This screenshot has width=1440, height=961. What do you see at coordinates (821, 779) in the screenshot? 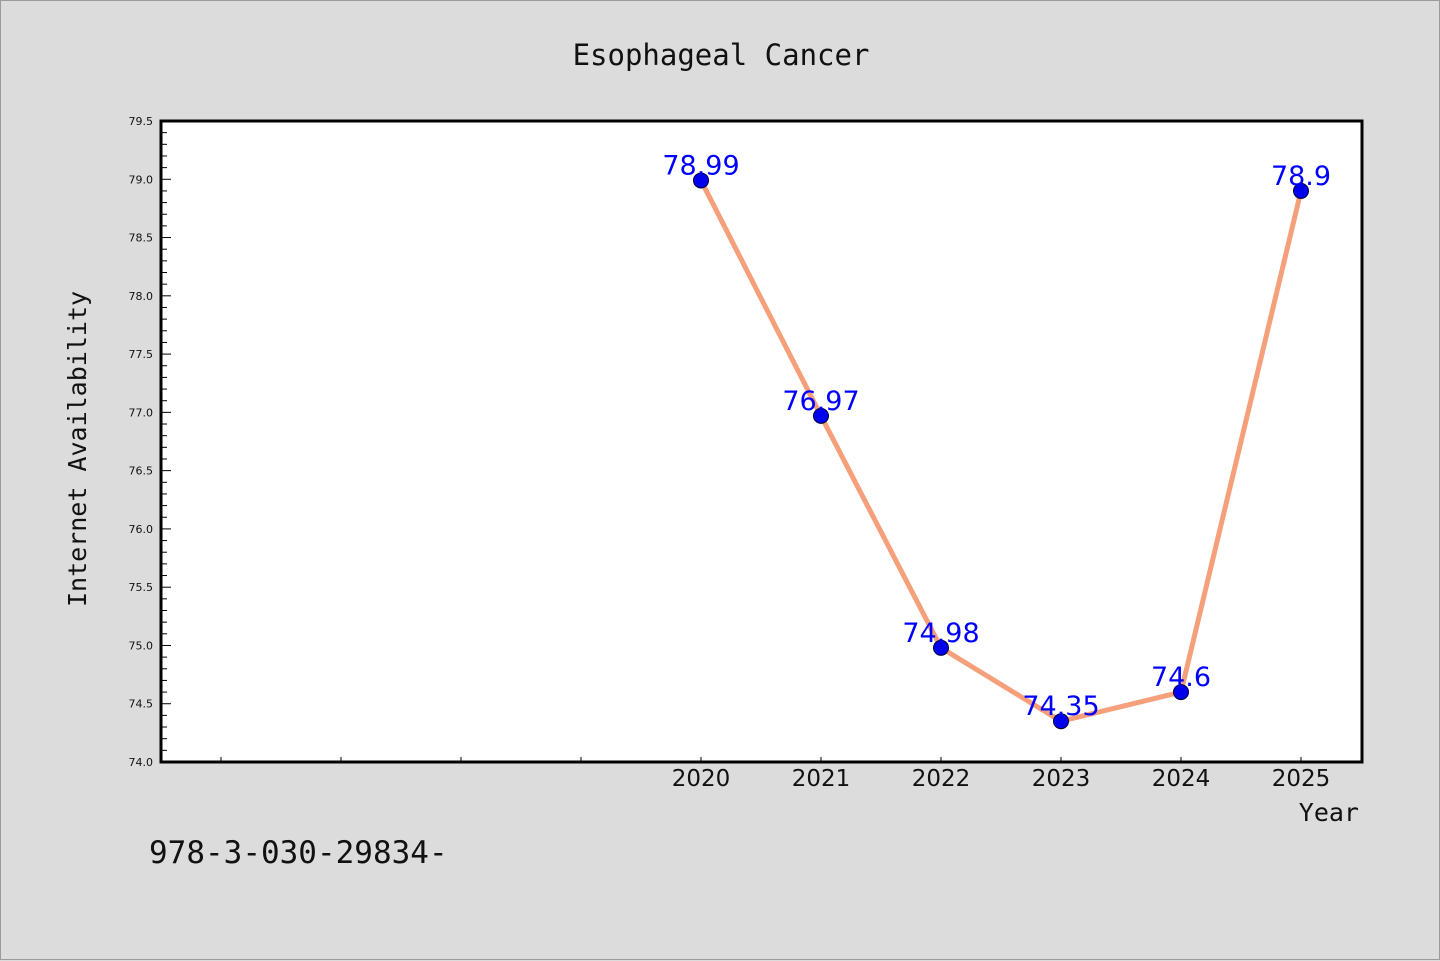
I see `x-tick-label: 2021` at bounding box center [821, 779].